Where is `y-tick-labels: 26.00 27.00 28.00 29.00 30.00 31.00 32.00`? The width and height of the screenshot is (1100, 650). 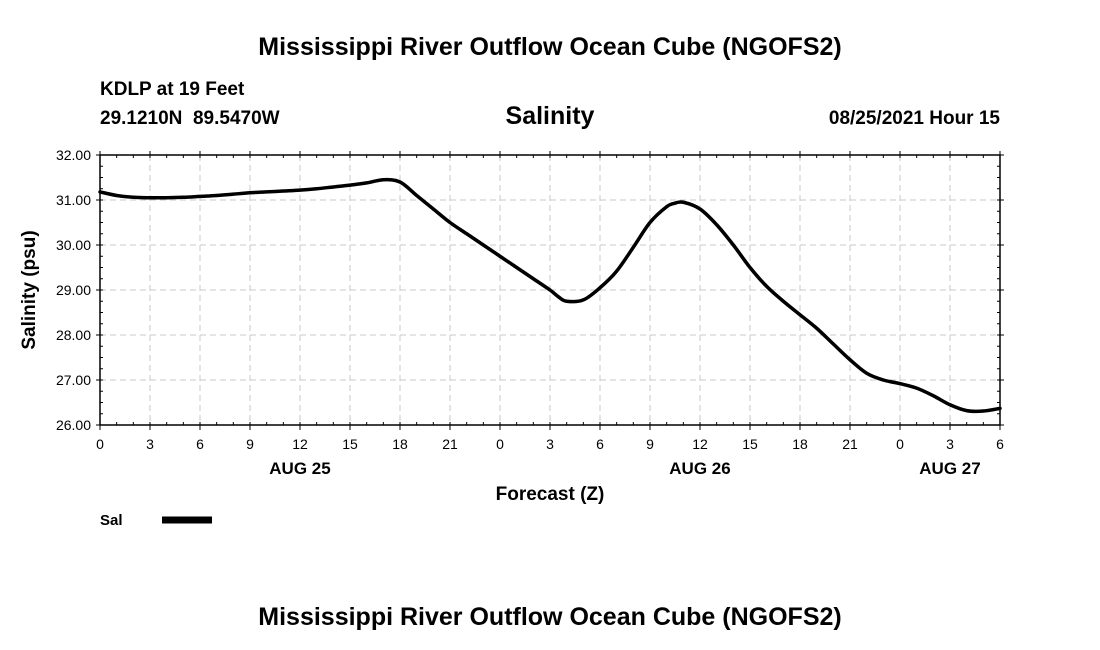
y-tick-labels: 26.00 27.00 28.00 29.00 30.00 31.00 32.00 is located at coordinates (73, 290).